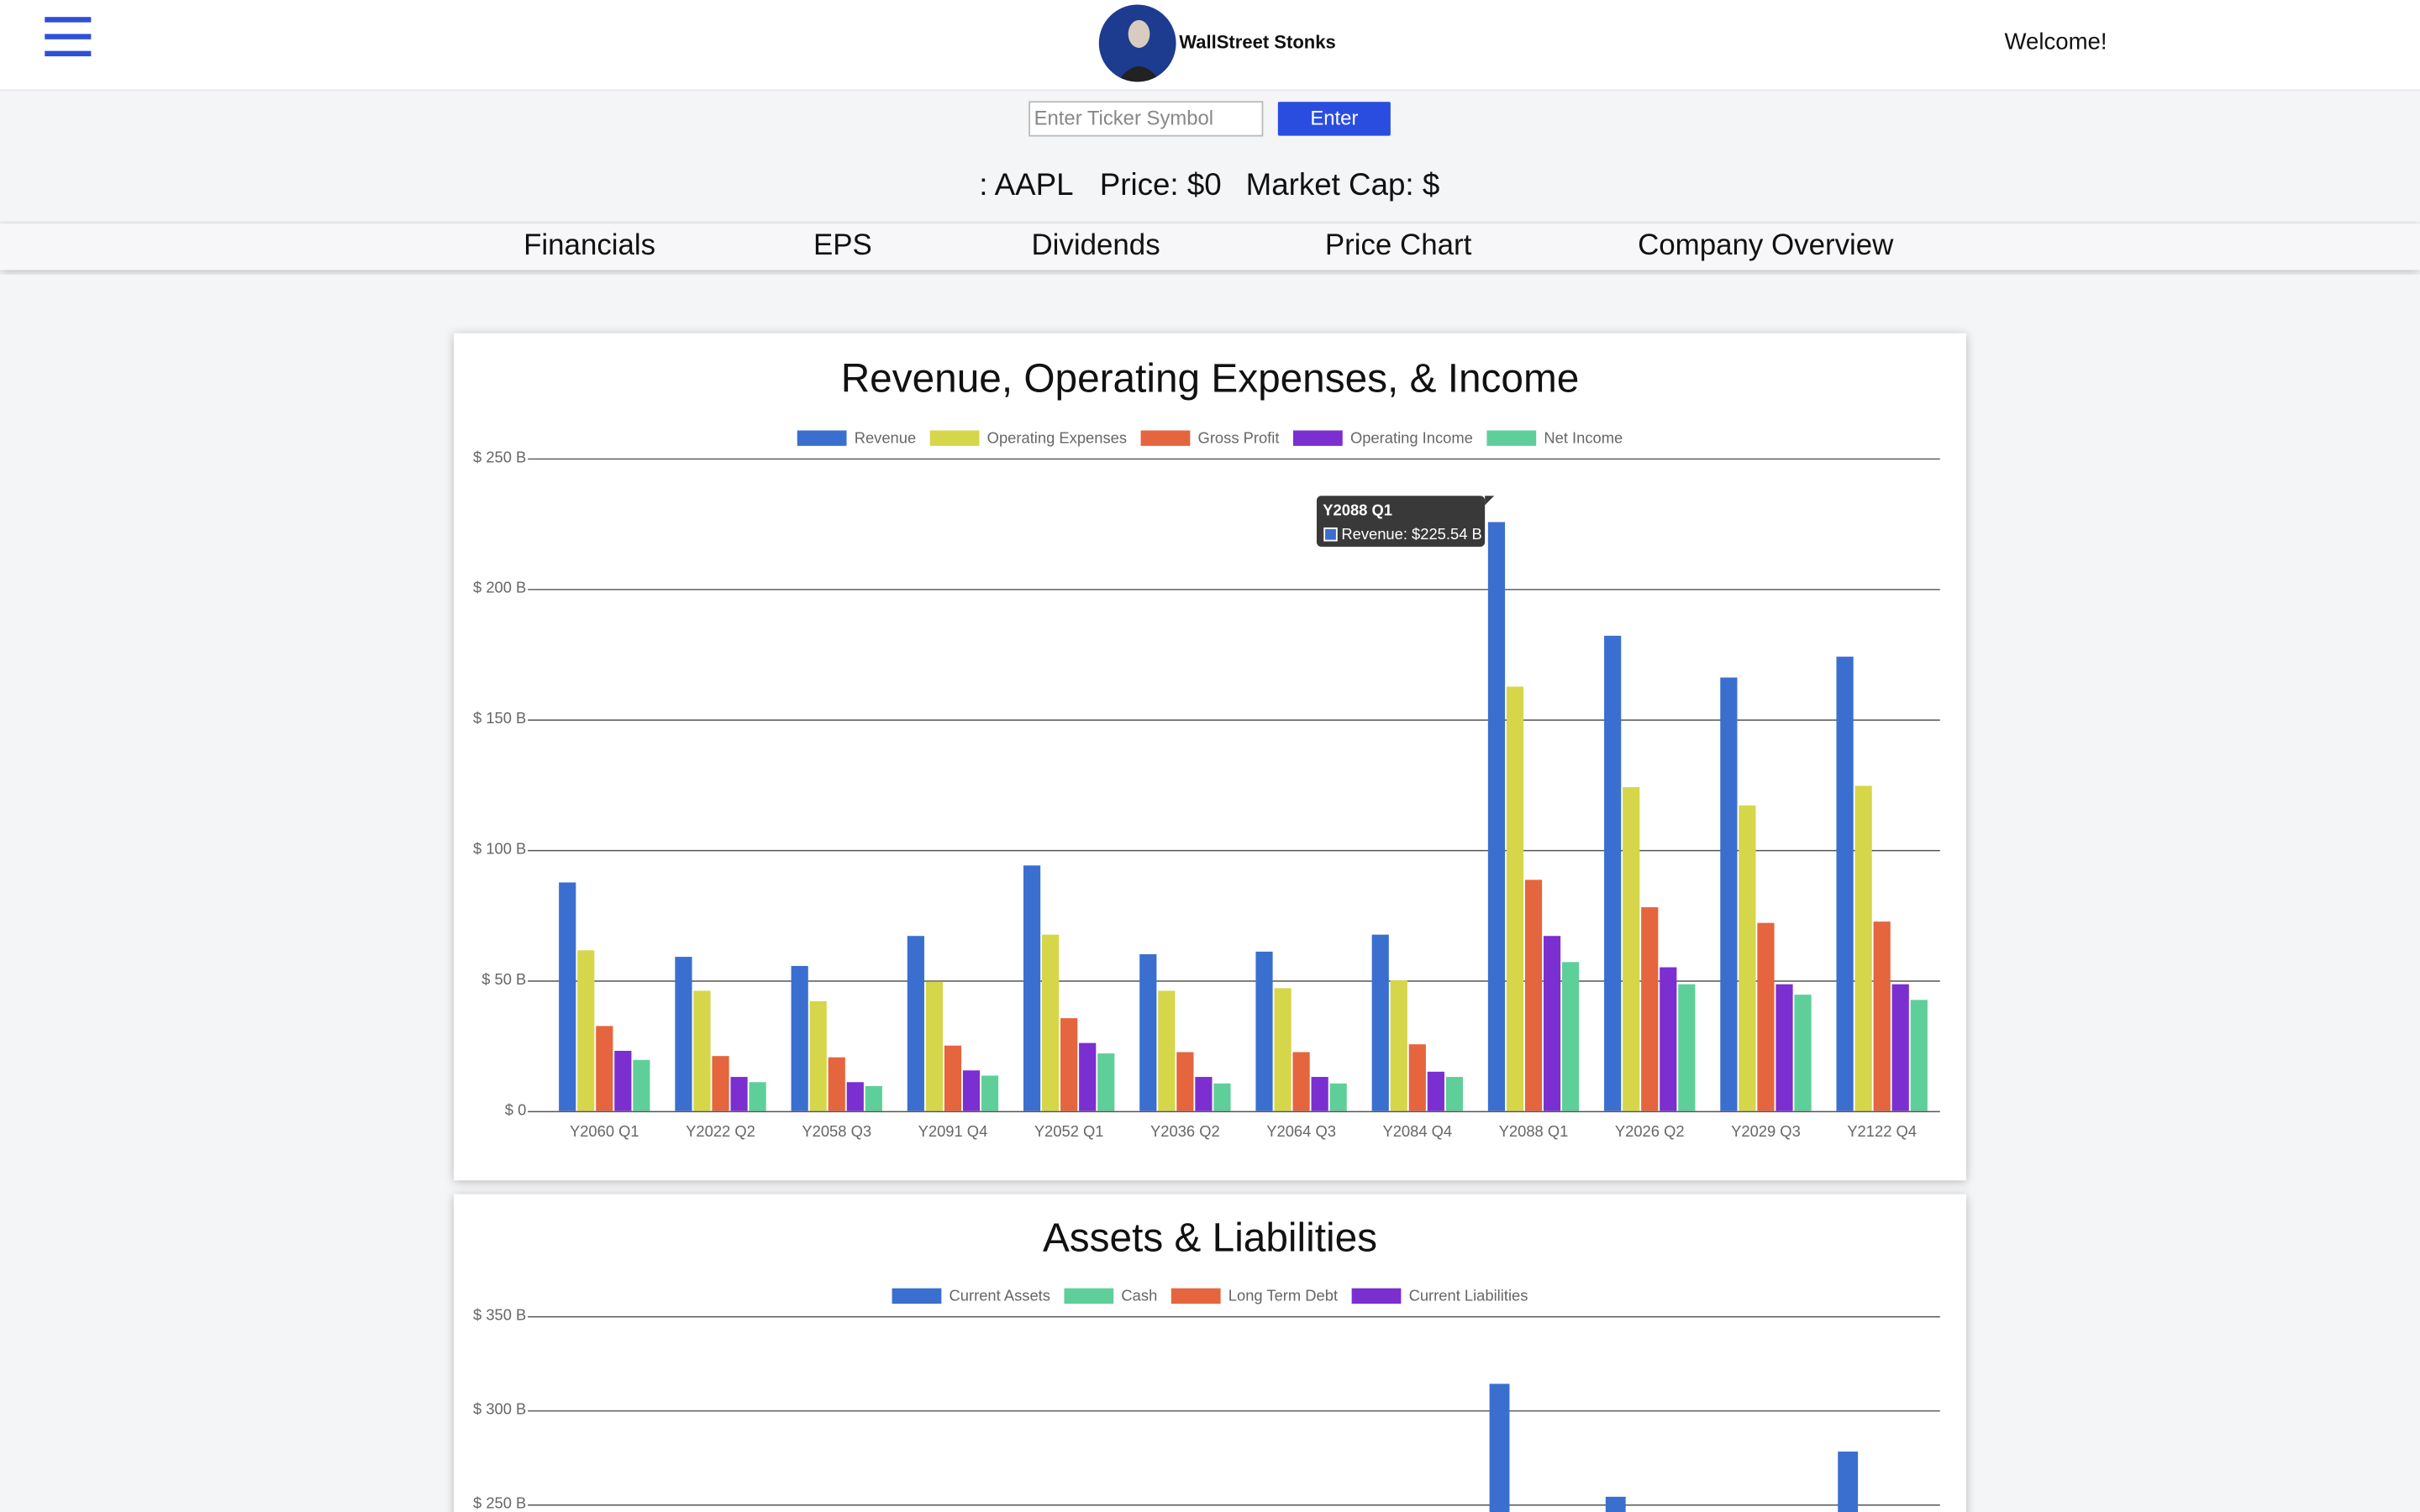 The image size is (2420, 1512). Describe the element at coordinates (1123, 119) in the screenshot. I see `ticker-placeholder: Enter Ticker Symbol` at that location.